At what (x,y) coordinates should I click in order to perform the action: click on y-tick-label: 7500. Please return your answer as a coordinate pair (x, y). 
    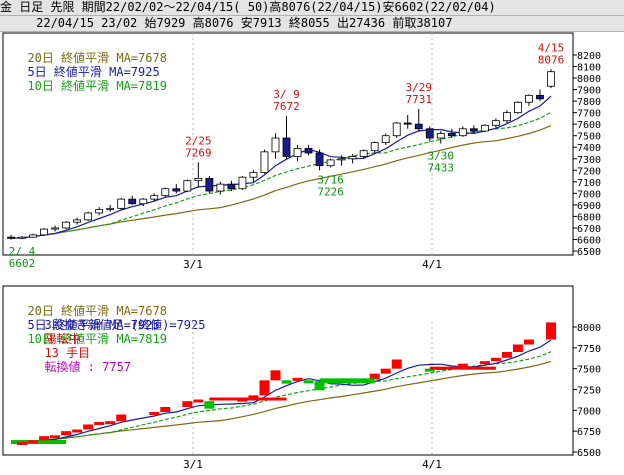
    Looking at the image, I should click on (589, 370).